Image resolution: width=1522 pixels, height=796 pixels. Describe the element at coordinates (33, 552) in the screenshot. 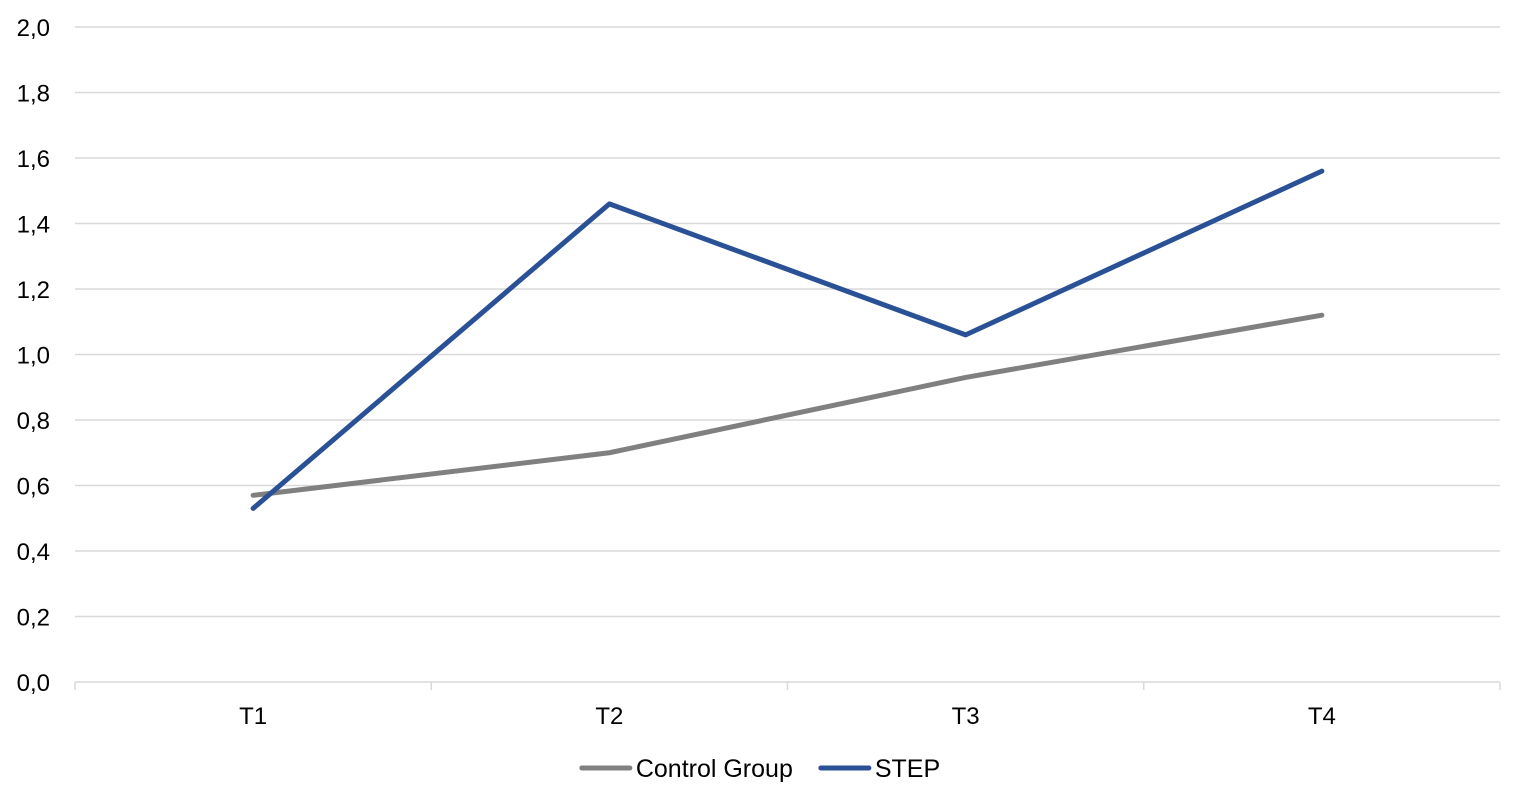

I see `y-tick-label: 0,4` at that location.